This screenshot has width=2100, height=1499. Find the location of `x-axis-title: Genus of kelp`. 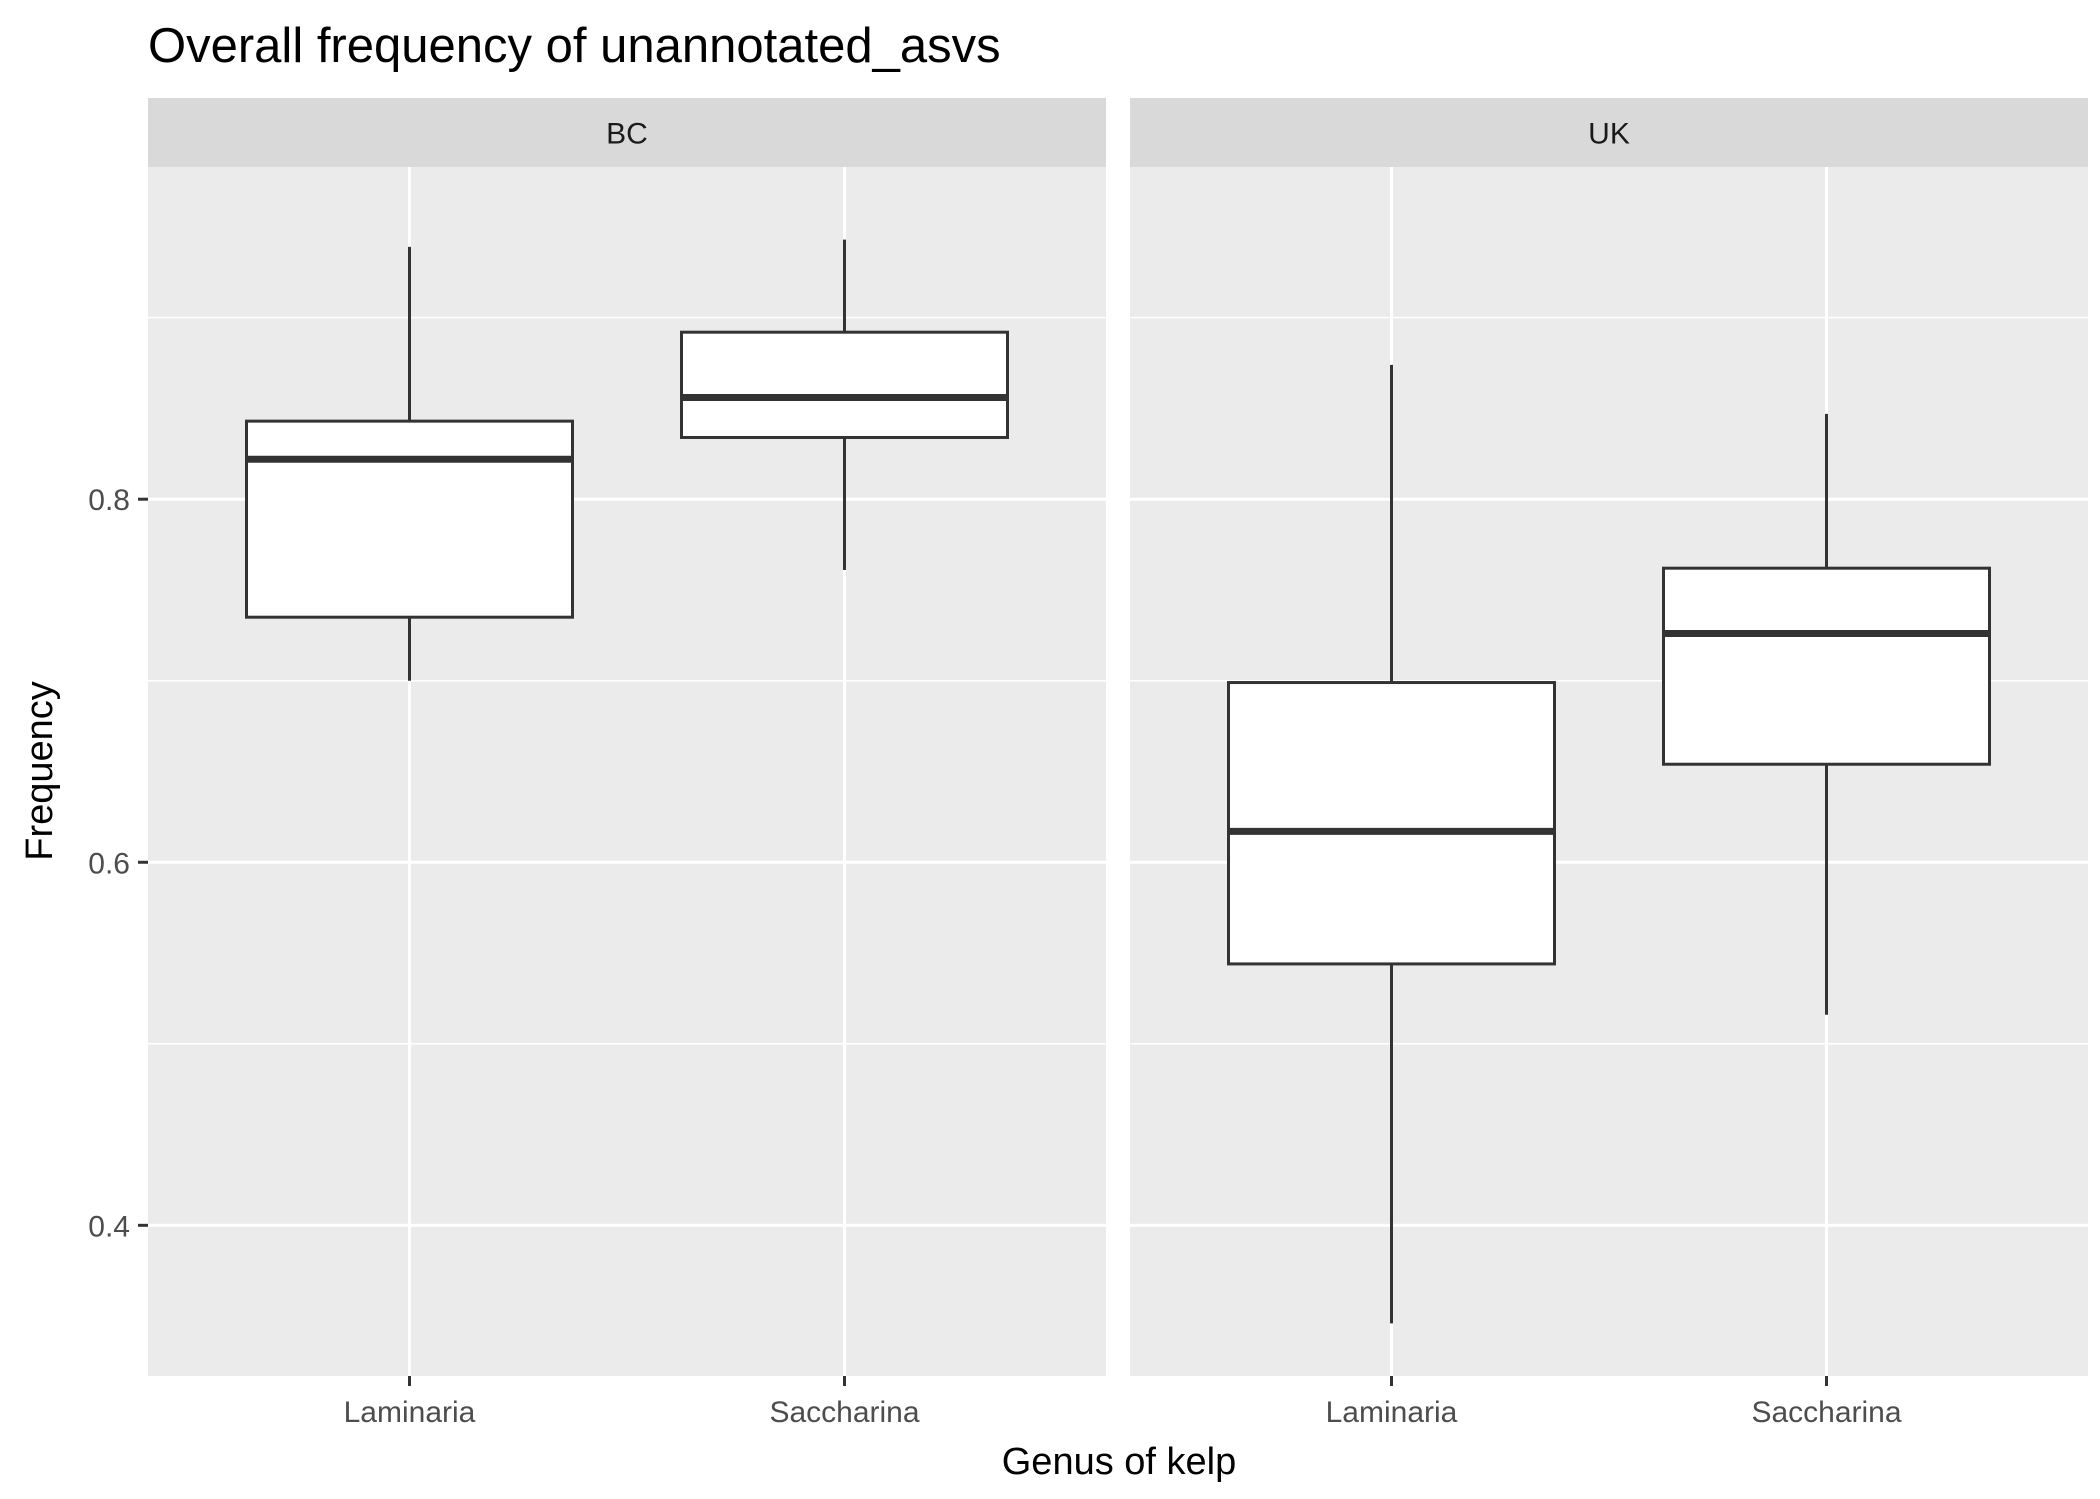

x-axis-title: Genus of kelp is located at coordinates (1119, 1462).